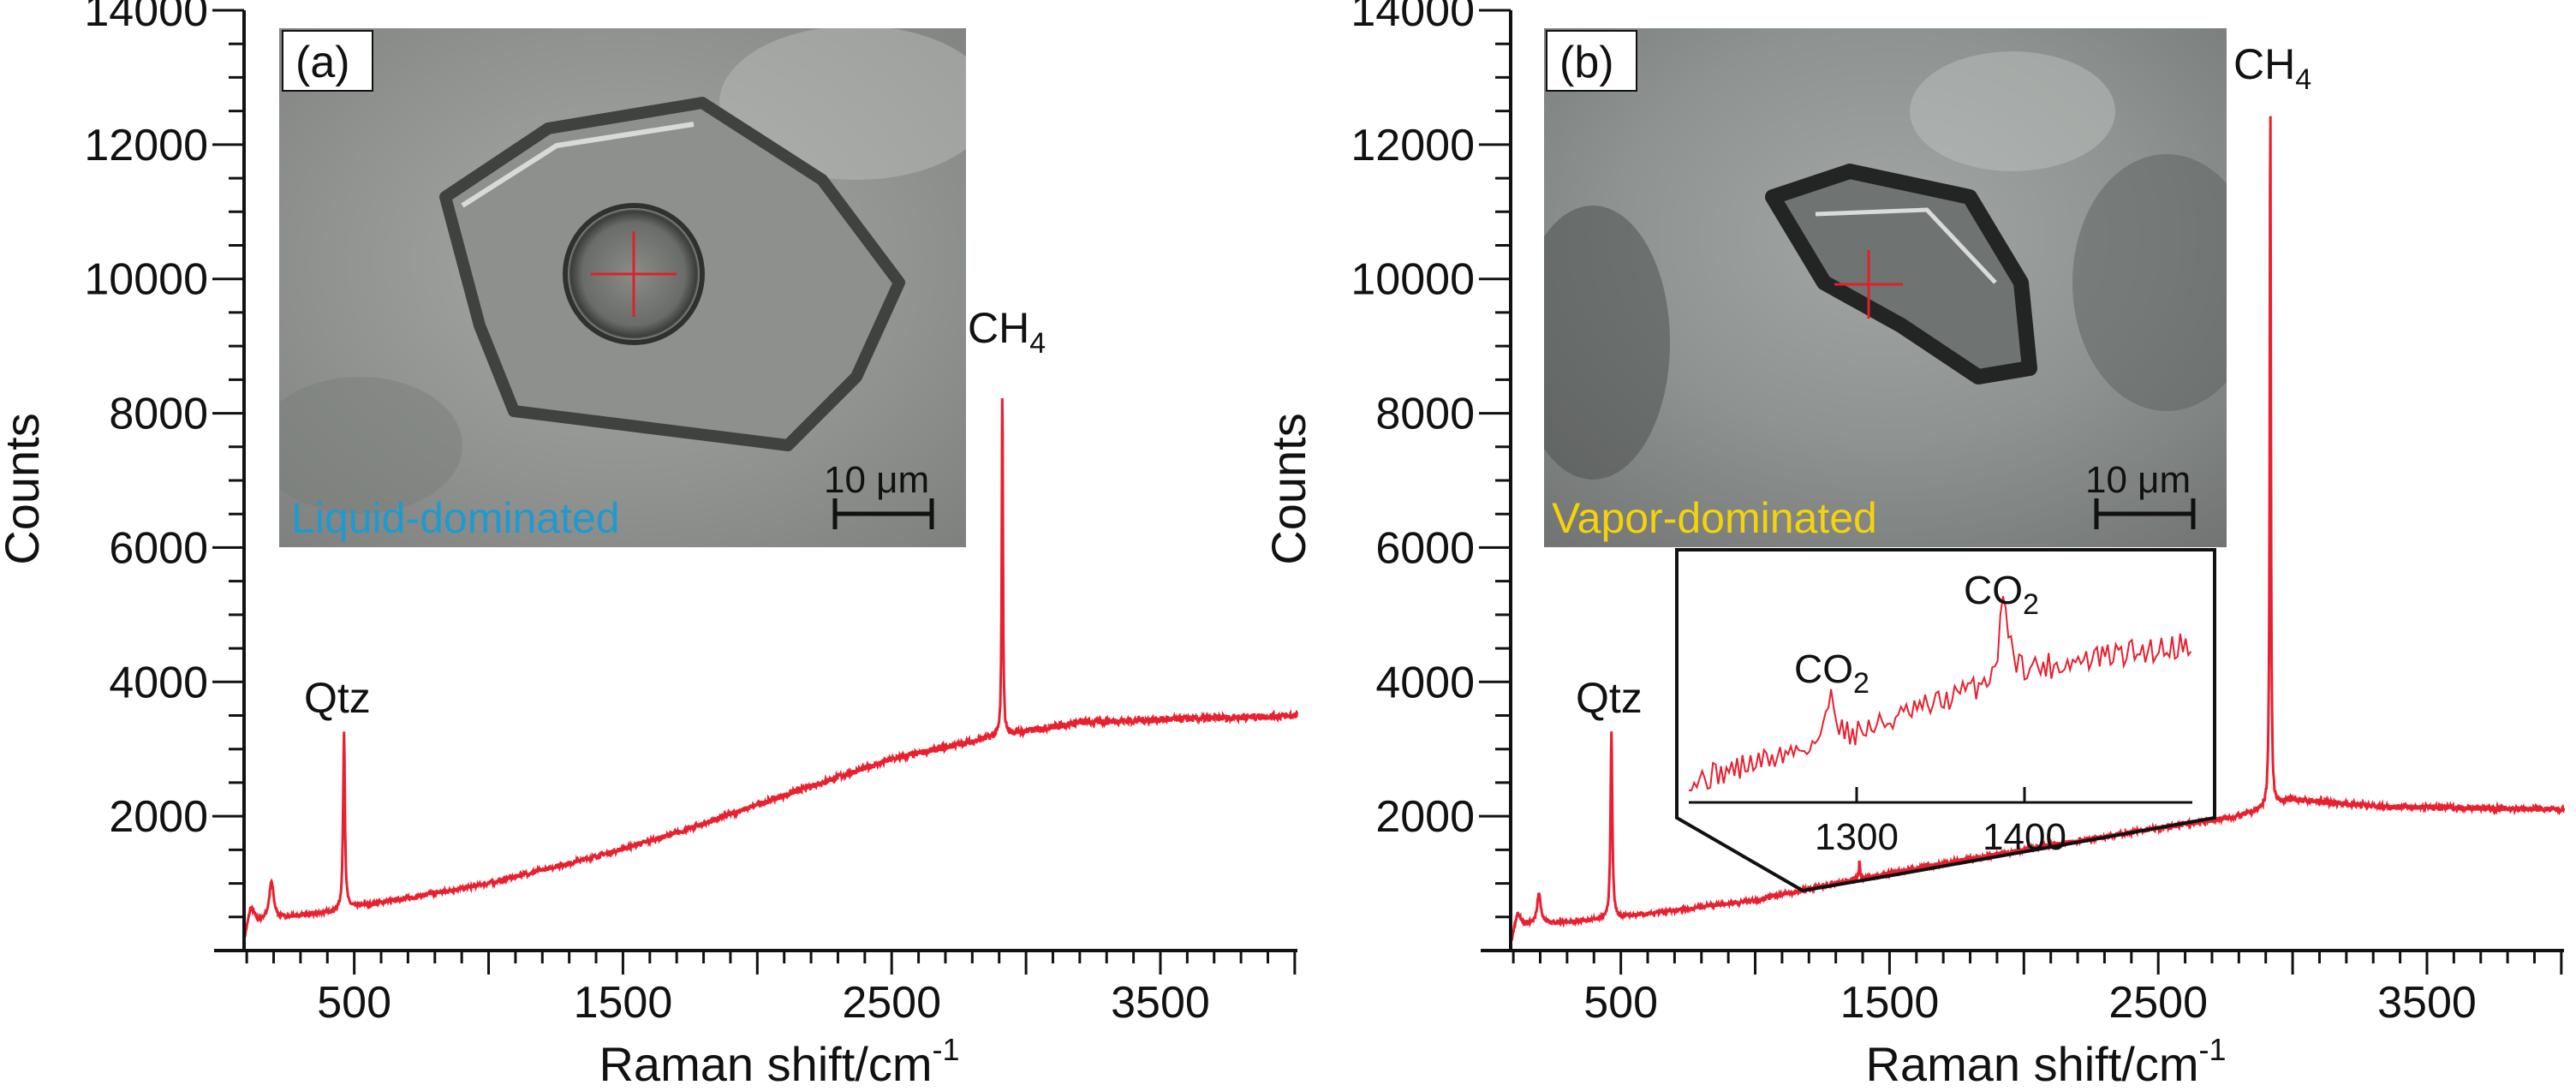  I want to click on peak-label-ch4-a: CH4, so click(1007, 332).